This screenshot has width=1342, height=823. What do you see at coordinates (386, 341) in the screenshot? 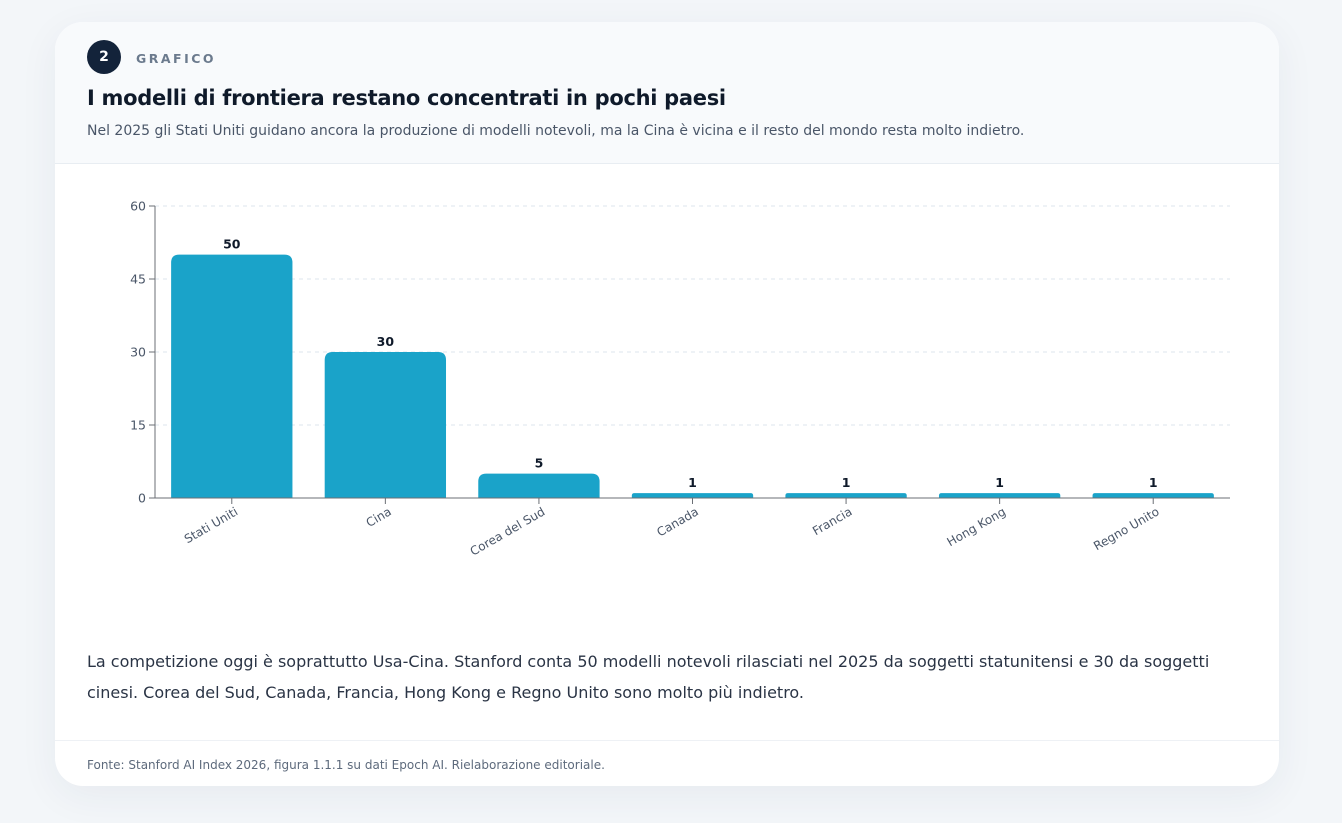
I see `bar-value-label: 30` at bounding box center [386, 341].